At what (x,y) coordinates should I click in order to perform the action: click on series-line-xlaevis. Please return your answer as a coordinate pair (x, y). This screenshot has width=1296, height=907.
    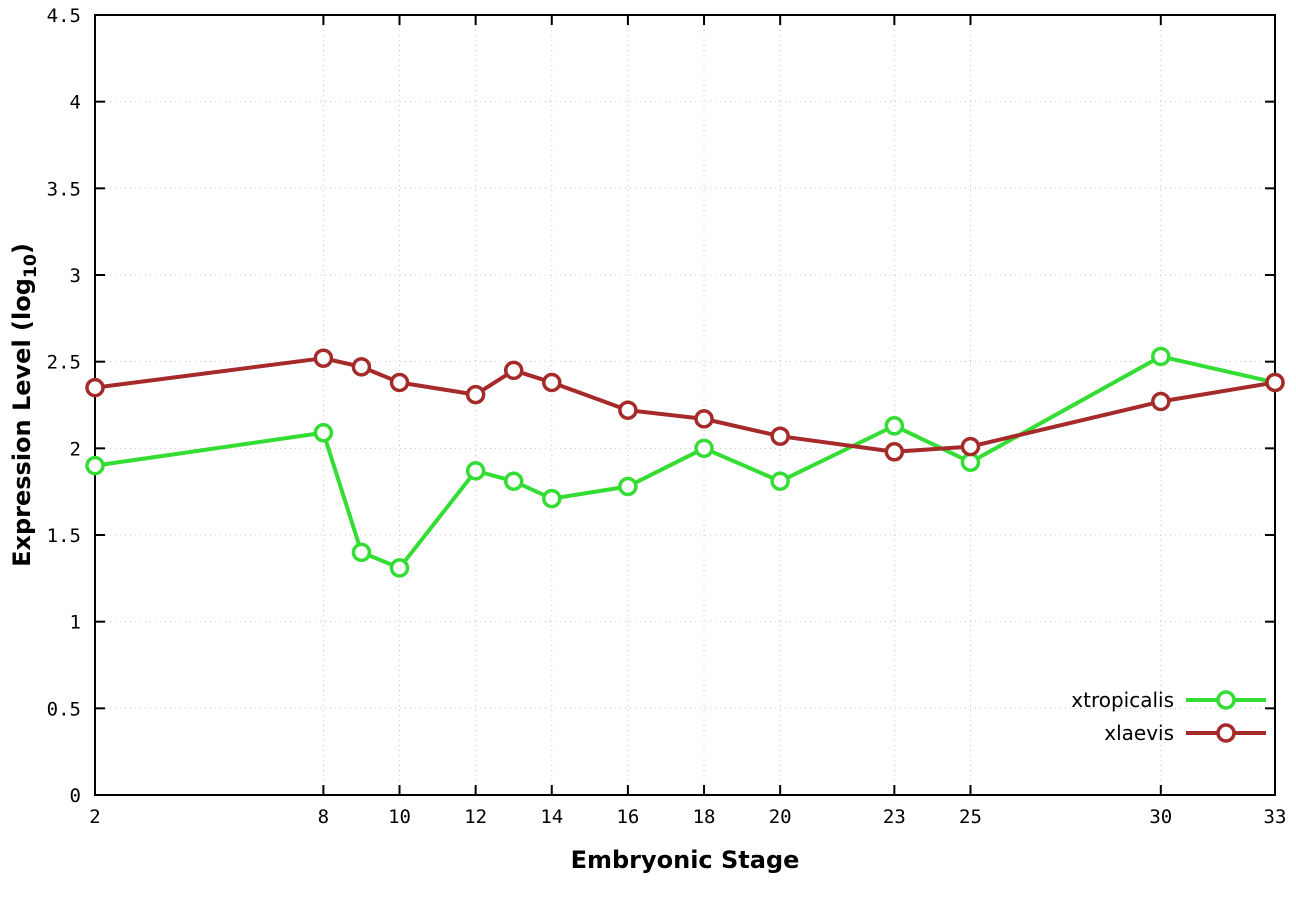
    Looking at the image, I should click on (685, 405).